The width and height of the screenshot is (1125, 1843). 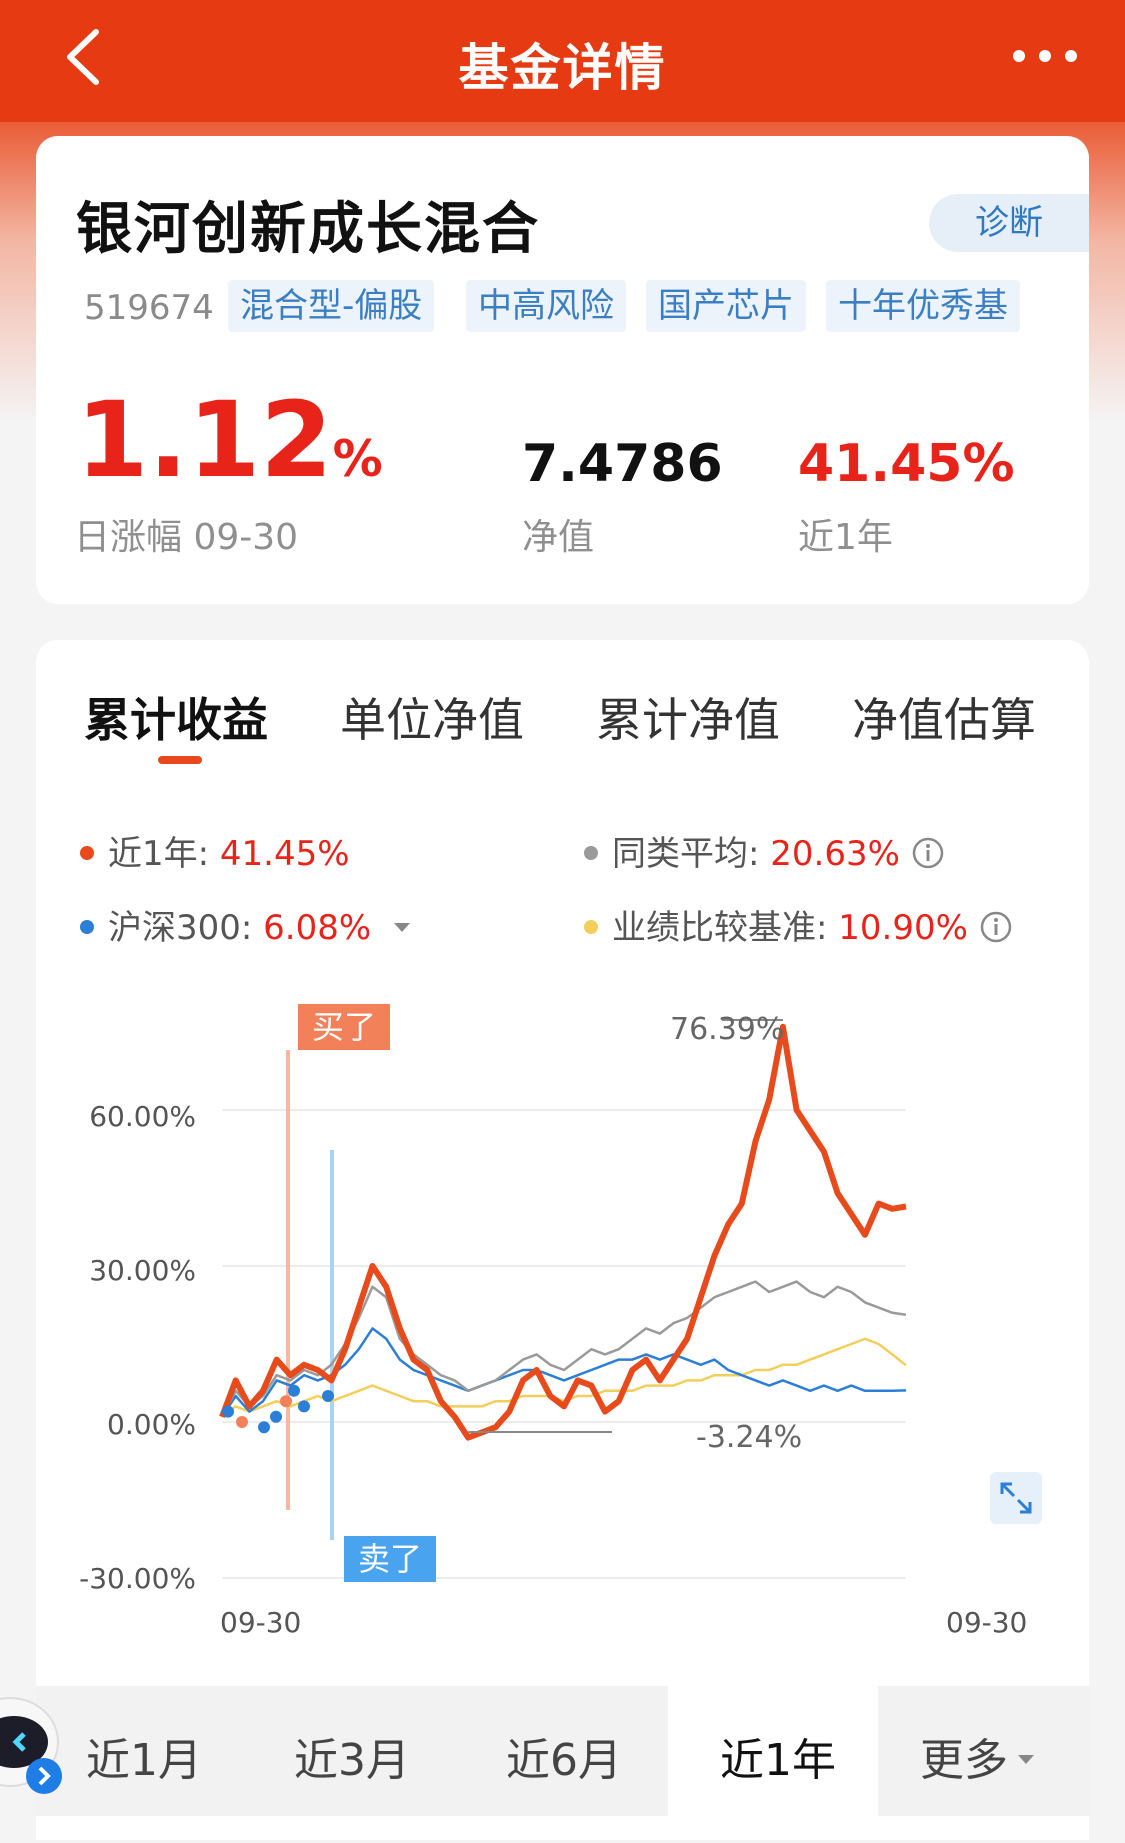 I want to click on y-tick-label: 60.00%, so click(x=142, y=1116).